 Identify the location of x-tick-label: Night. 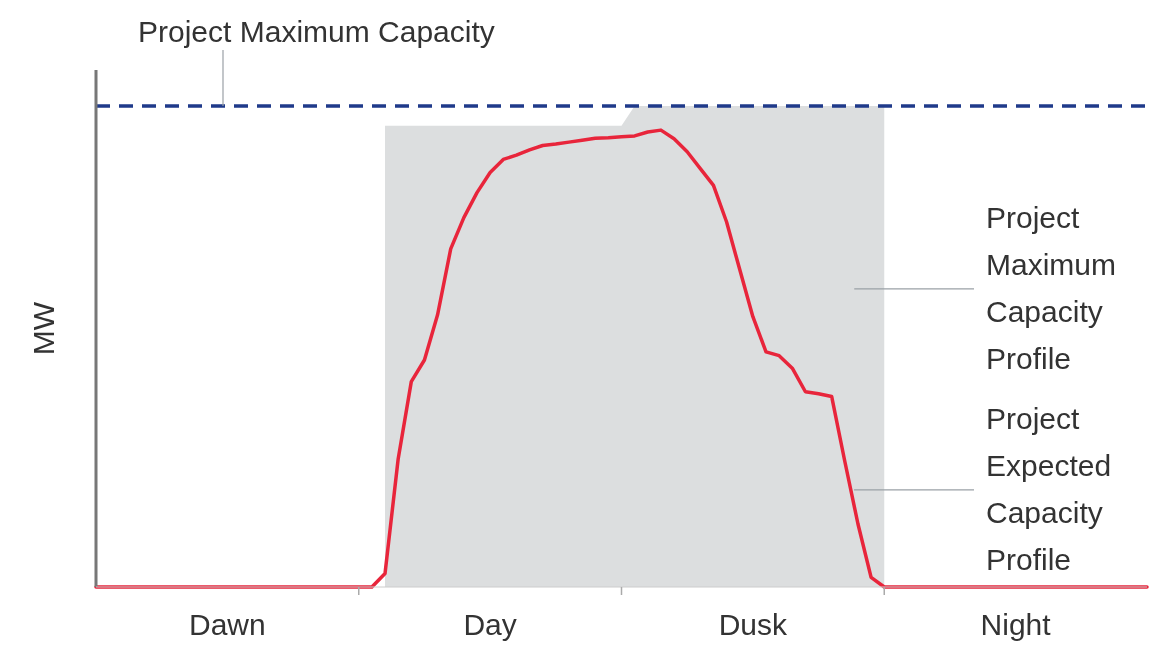
(1016, 624).